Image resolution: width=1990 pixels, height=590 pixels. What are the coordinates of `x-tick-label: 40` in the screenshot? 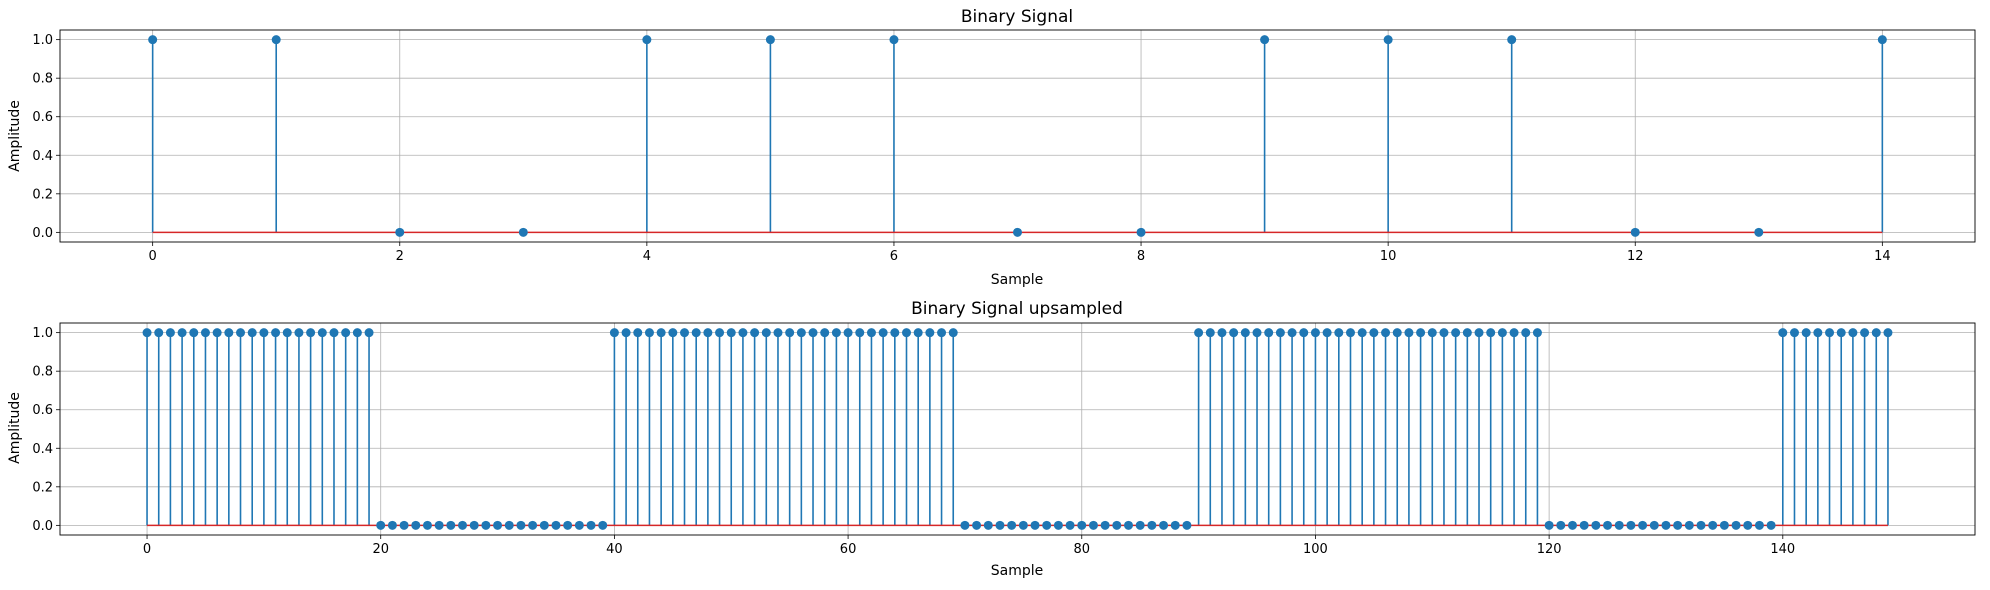 It's located at (614, 549).